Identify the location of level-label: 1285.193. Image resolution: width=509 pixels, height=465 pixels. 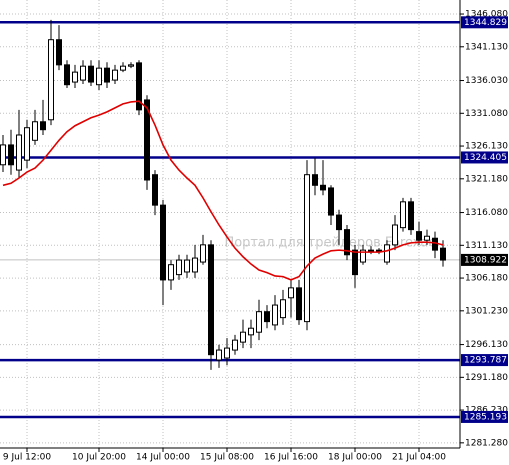
(485, 417).